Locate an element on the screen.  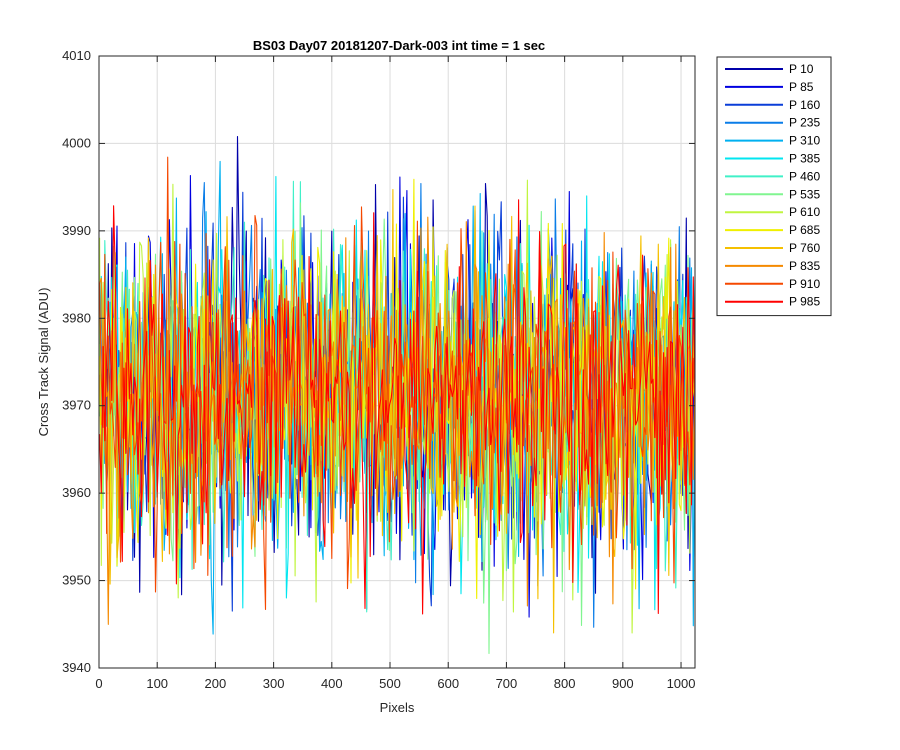
legend-entry: P 535 is located at coordinates (804, 194).